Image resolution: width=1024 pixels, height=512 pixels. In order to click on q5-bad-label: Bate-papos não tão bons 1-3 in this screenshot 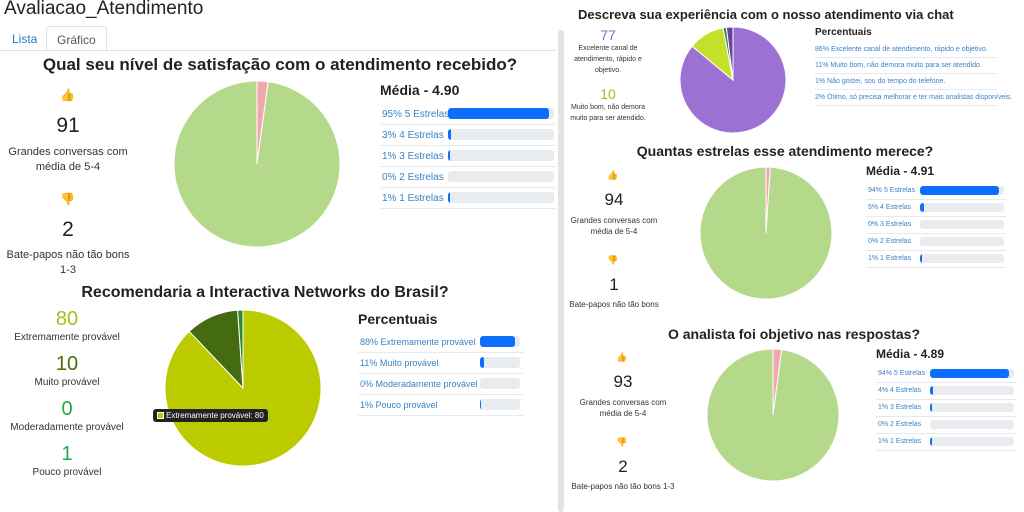, I will do `click(623, 486)`.